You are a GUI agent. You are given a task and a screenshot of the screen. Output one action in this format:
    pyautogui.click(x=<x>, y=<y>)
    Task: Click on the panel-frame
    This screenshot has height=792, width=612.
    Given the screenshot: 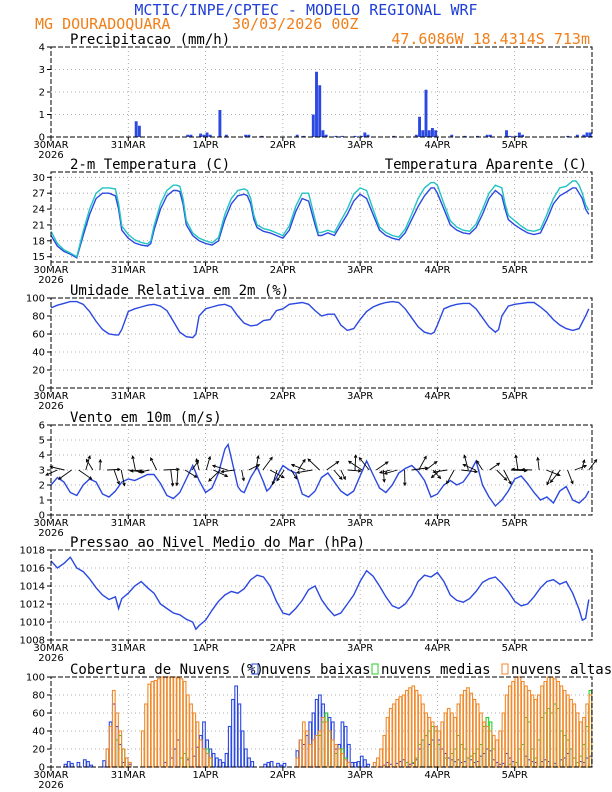 What is the action you would take?
    pyautogui.click(x=321, y=595)
    